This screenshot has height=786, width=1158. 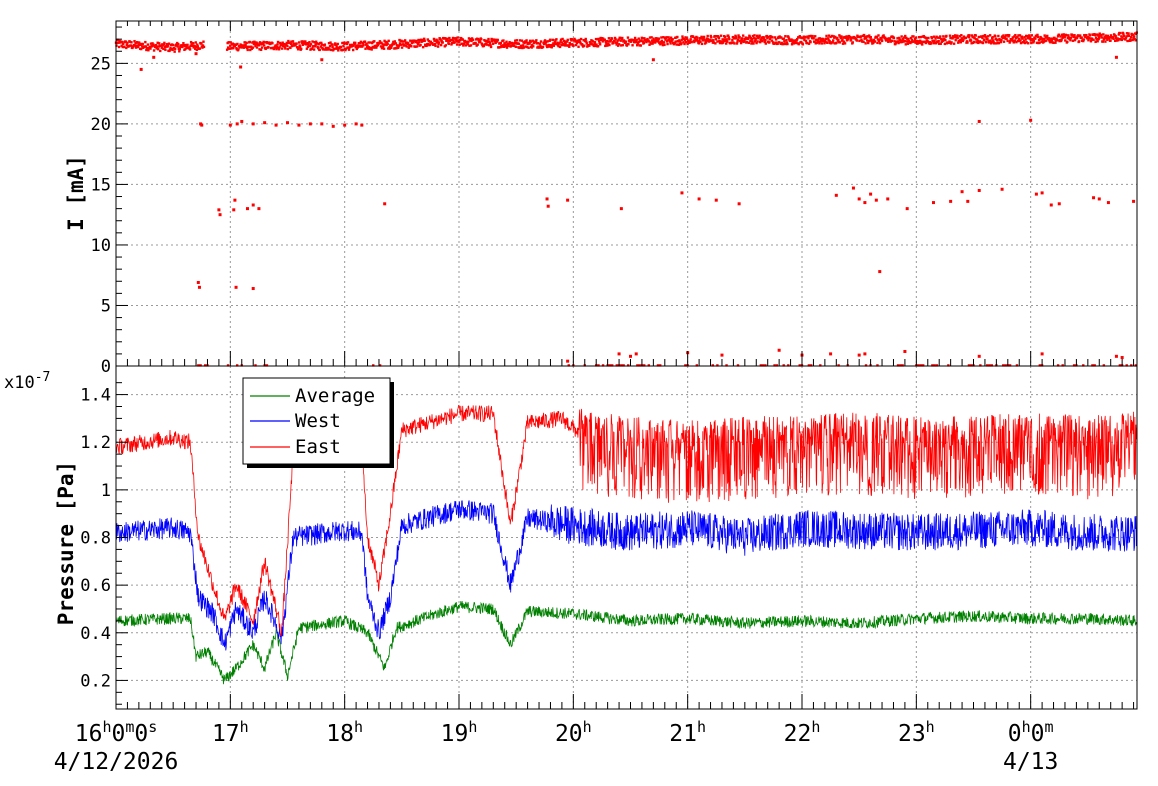 I want to click on y-tick-label: 1.4, so click(x=95, y=396).